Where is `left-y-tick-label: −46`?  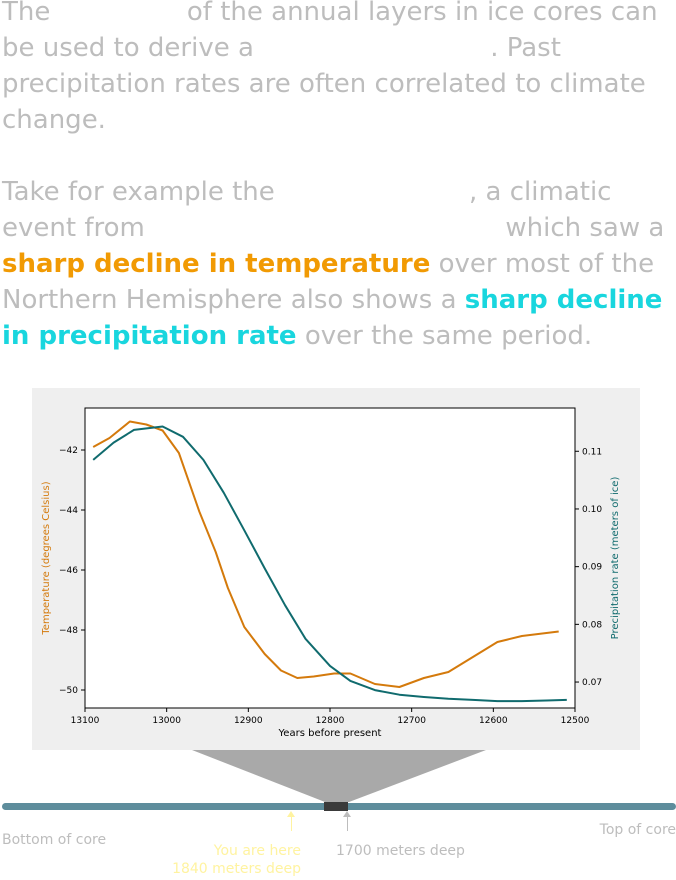
left-y-tick-label: −46 is located at coordinates (68, 571).